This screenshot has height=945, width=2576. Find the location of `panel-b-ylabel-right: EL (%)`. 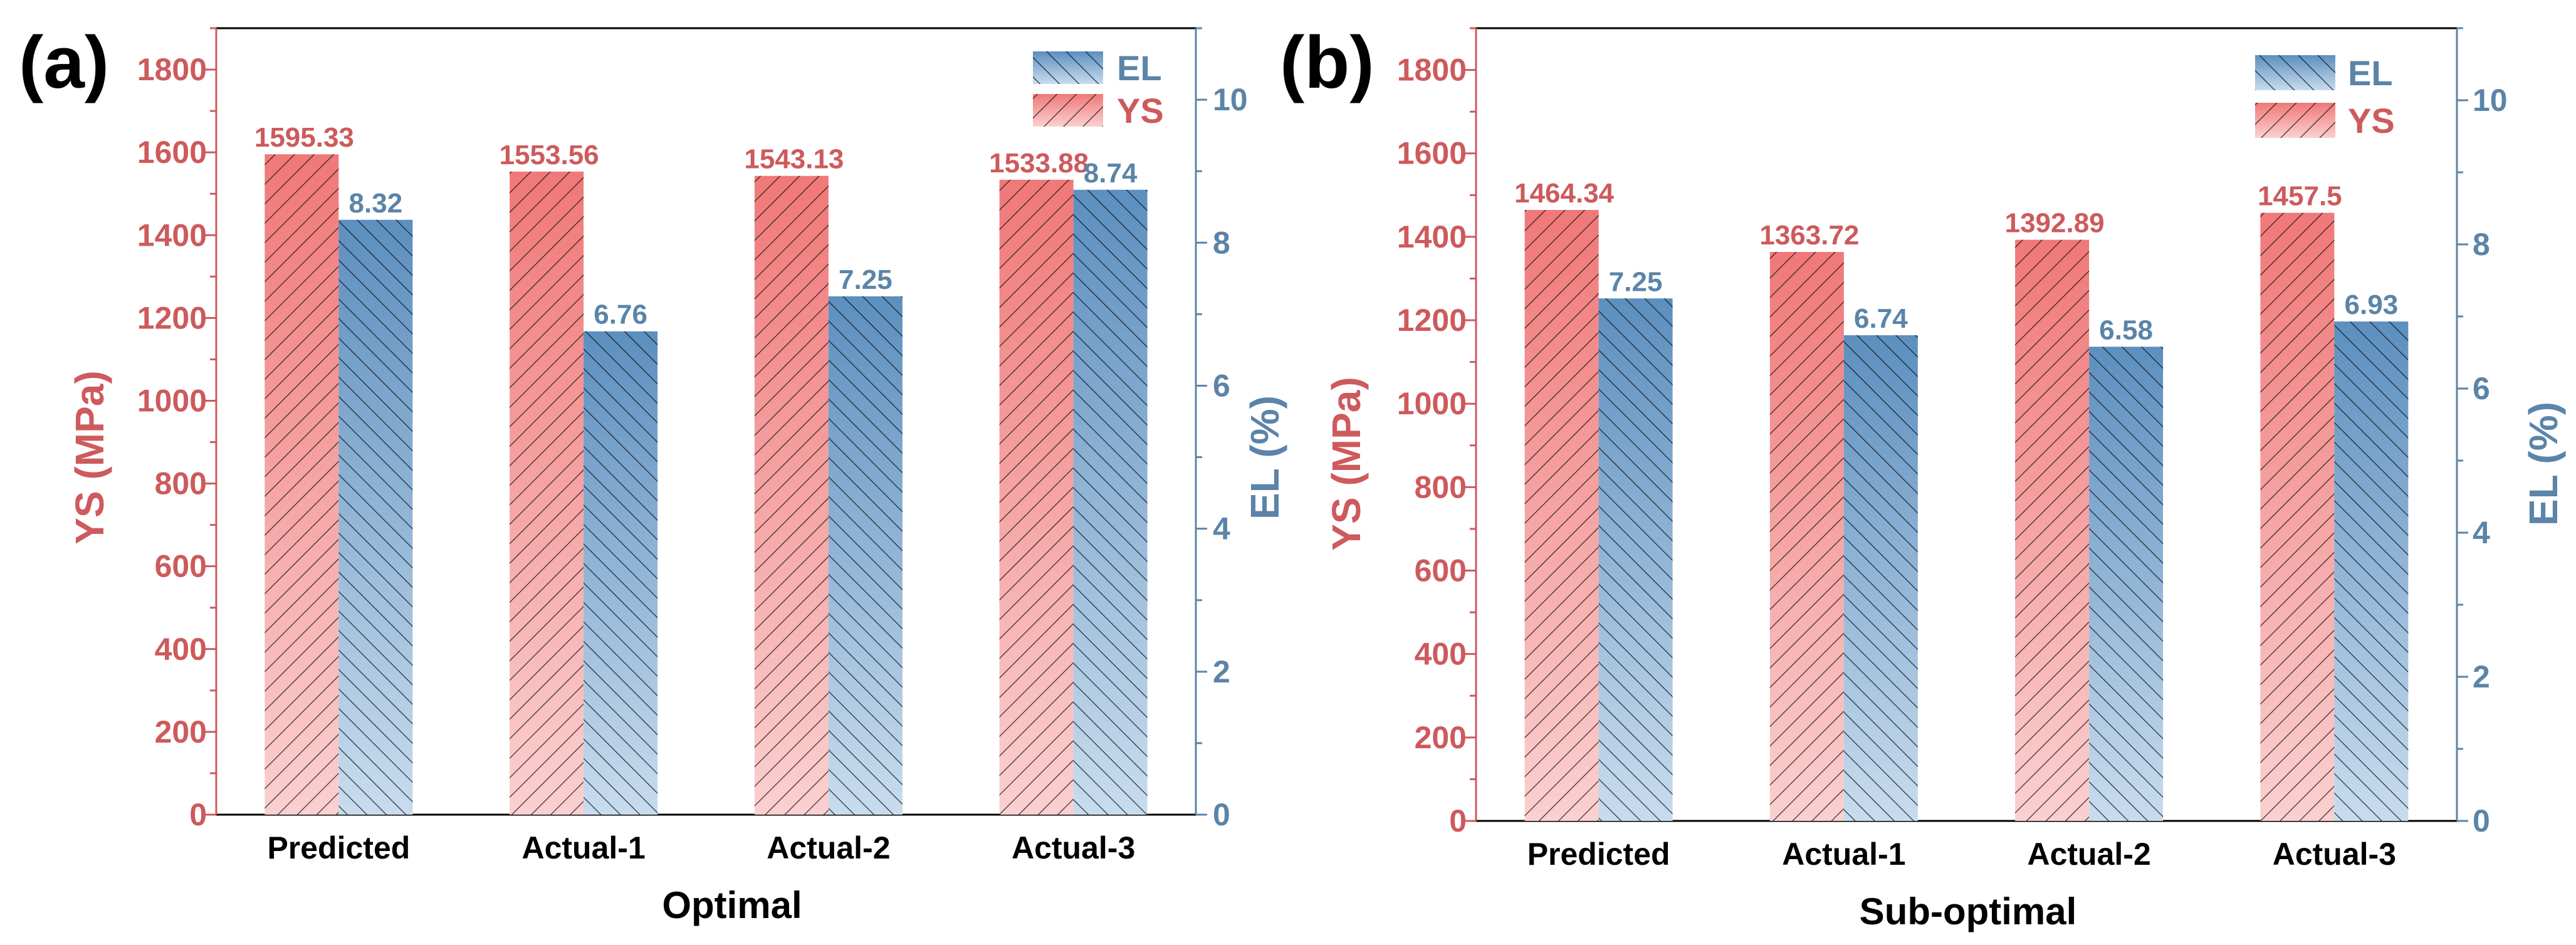

panel-b-ylabel-right: EL (%) is located at coordinates (2543, 464).